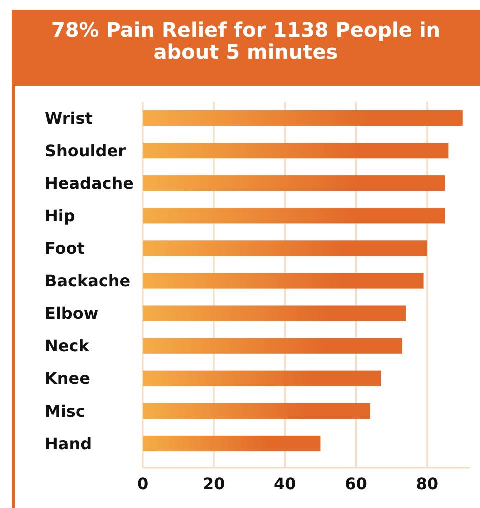 The width and height of the screenshot is (480, 508). Describe the element at coordinates (356, 484) in the screenshot. I see `x-tick-label: 60` at that location.